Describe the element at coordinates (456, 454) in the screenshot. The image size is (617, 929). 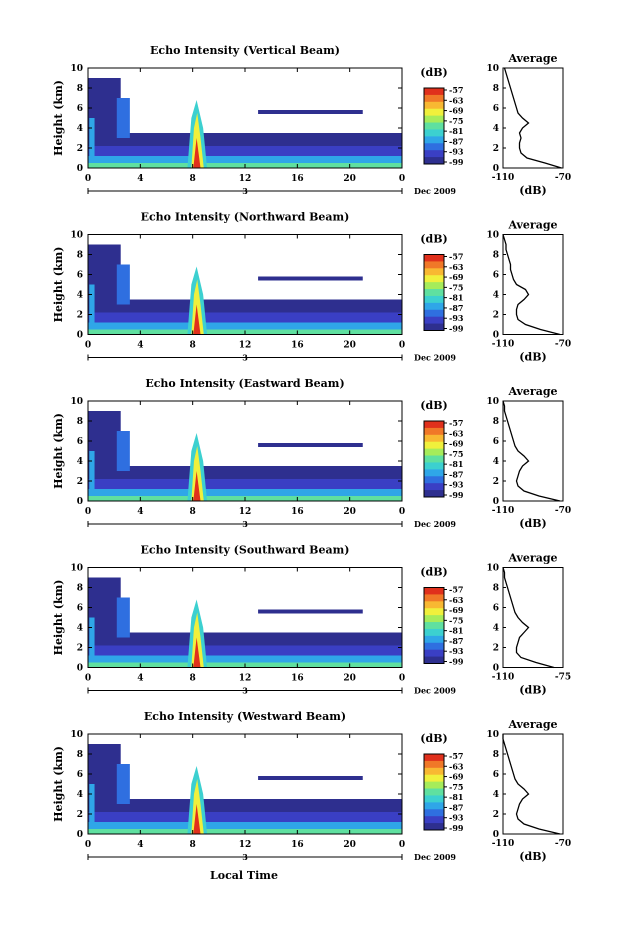
I see `colorbar-tick-label: -75` at that location.